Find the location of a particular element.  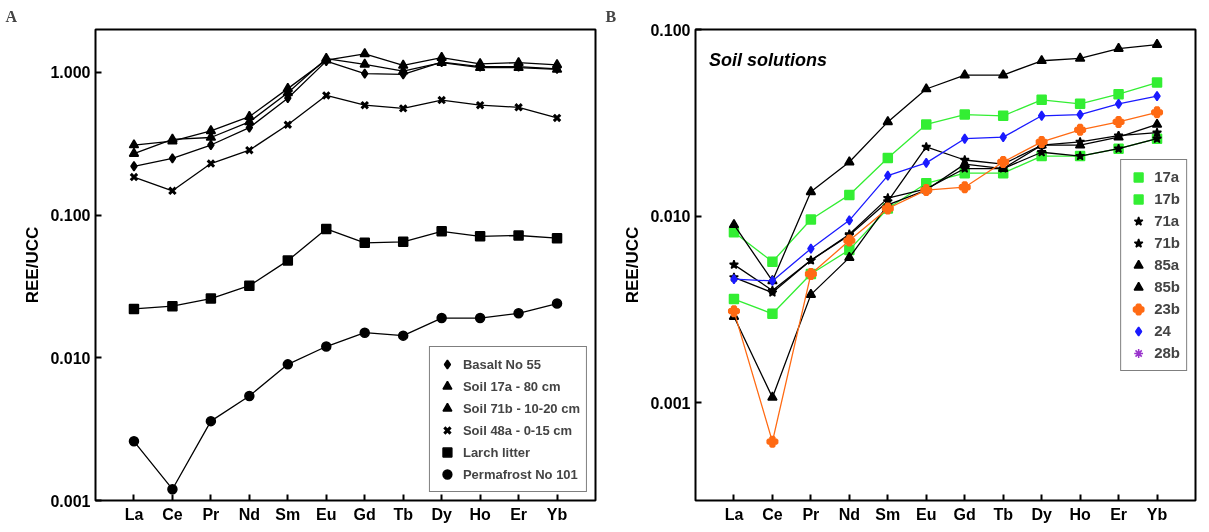

legend-label: 17b is located at coordinates (1167, 198).